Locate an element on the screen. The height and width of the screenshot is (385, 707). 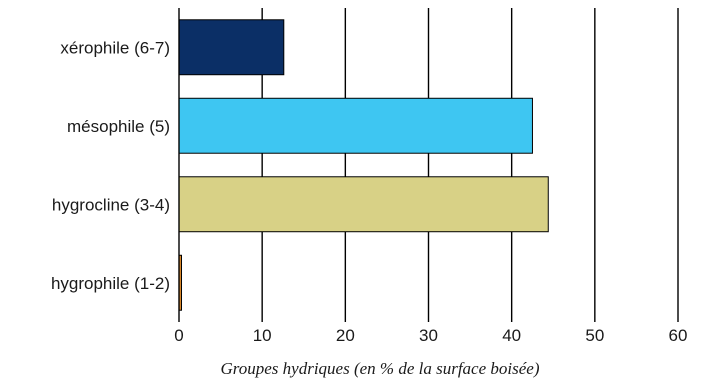
x-tick-label-50: 50 is located at coordinates (594, 335).